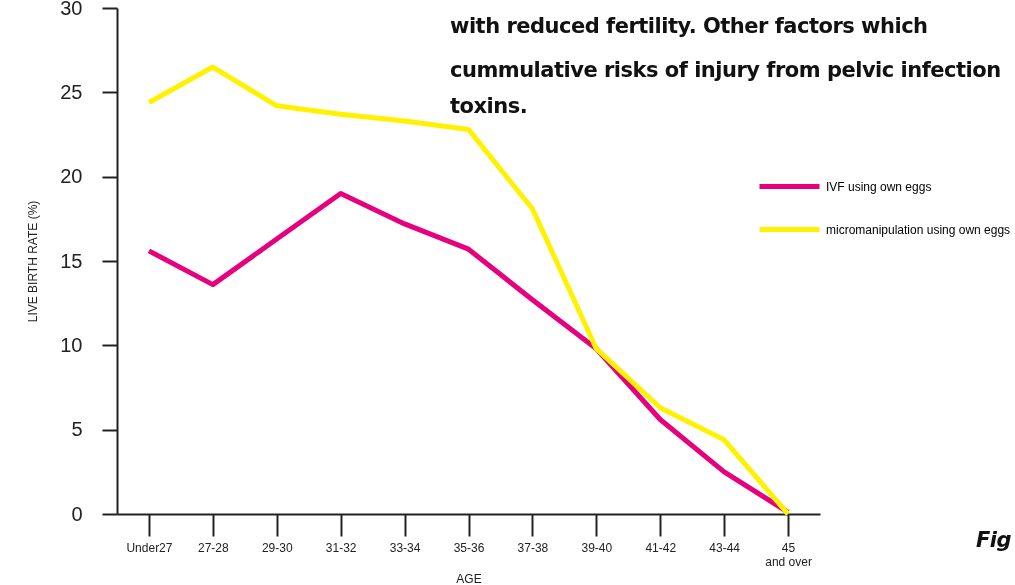  What do you see at coordinates (405, 547) in the screenshot?
I see `x-tick-label: 33-34` at bounding box center [405, 547].